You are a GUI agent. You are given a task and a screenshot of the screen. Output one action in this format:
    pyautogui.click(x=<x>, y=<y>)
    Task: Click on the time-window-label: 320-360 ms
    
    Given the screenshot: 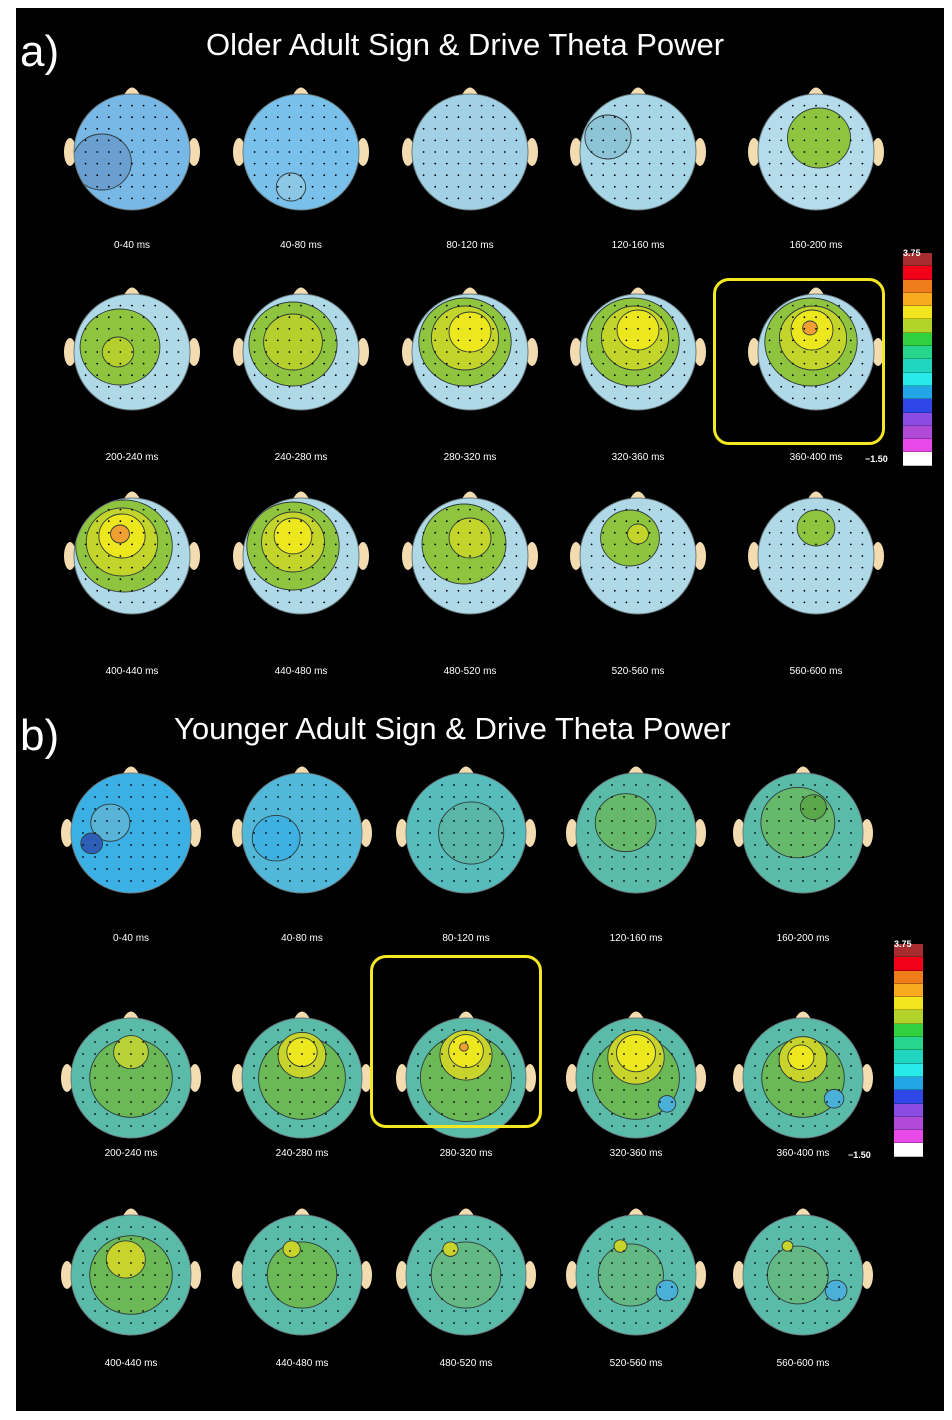 What is the action you would take?
    pyautogui.click(x=636, y=1153)
    